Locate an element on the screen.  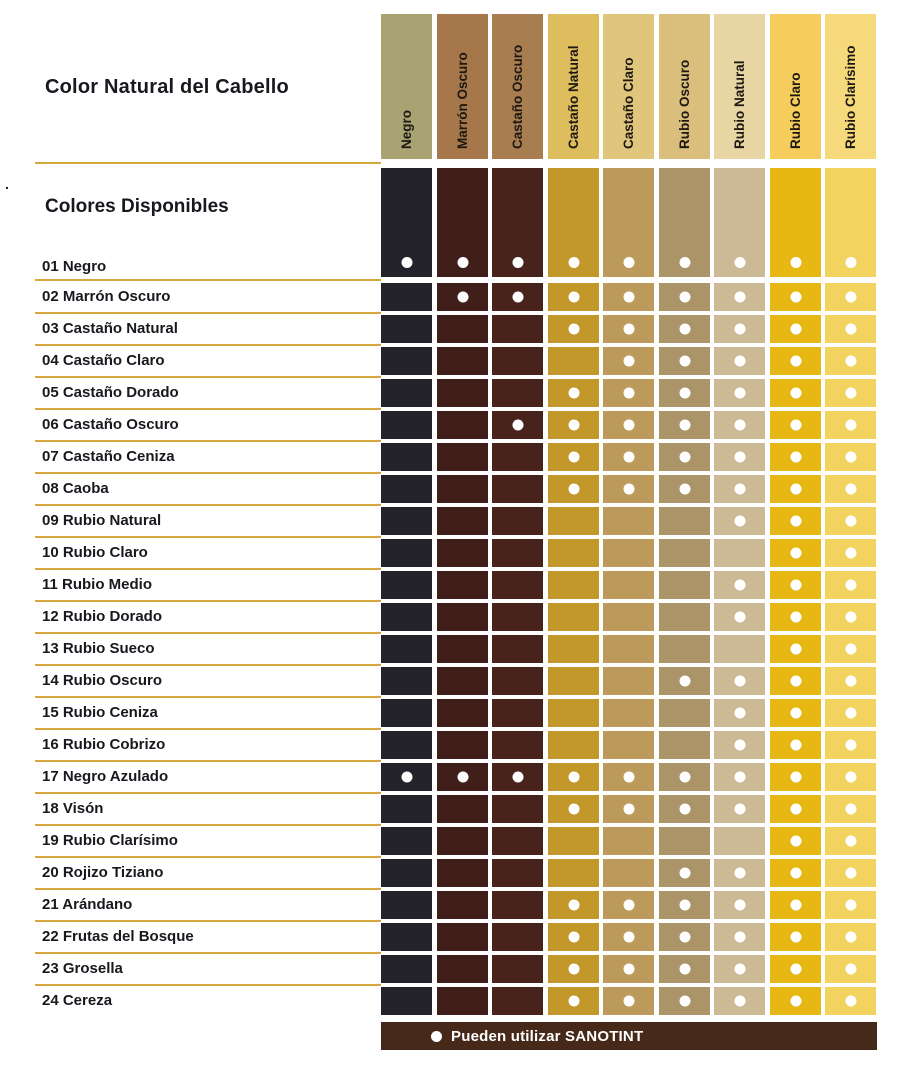
row-label: 03 Castaño Natural is located at coordinates (110, 328).